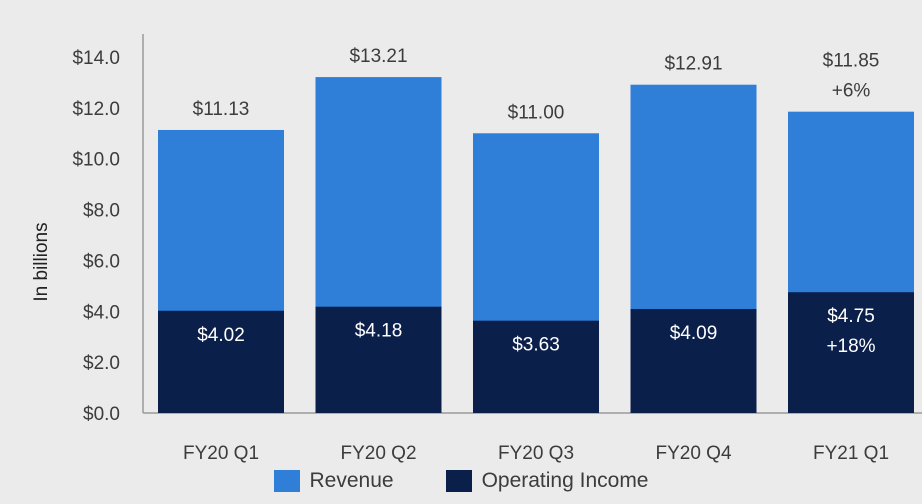 The image size is (922, 504). I want to click on y-tick-label: $14.0, so click(96, 58).